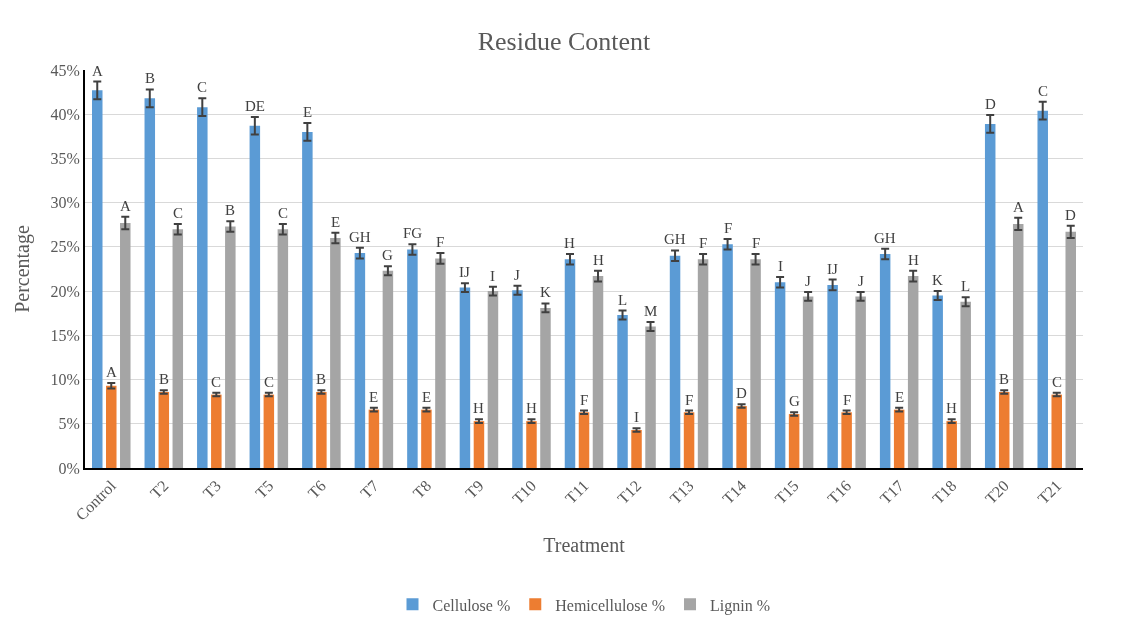  I want to click on x-tick-label: T20, so click(996, 492).